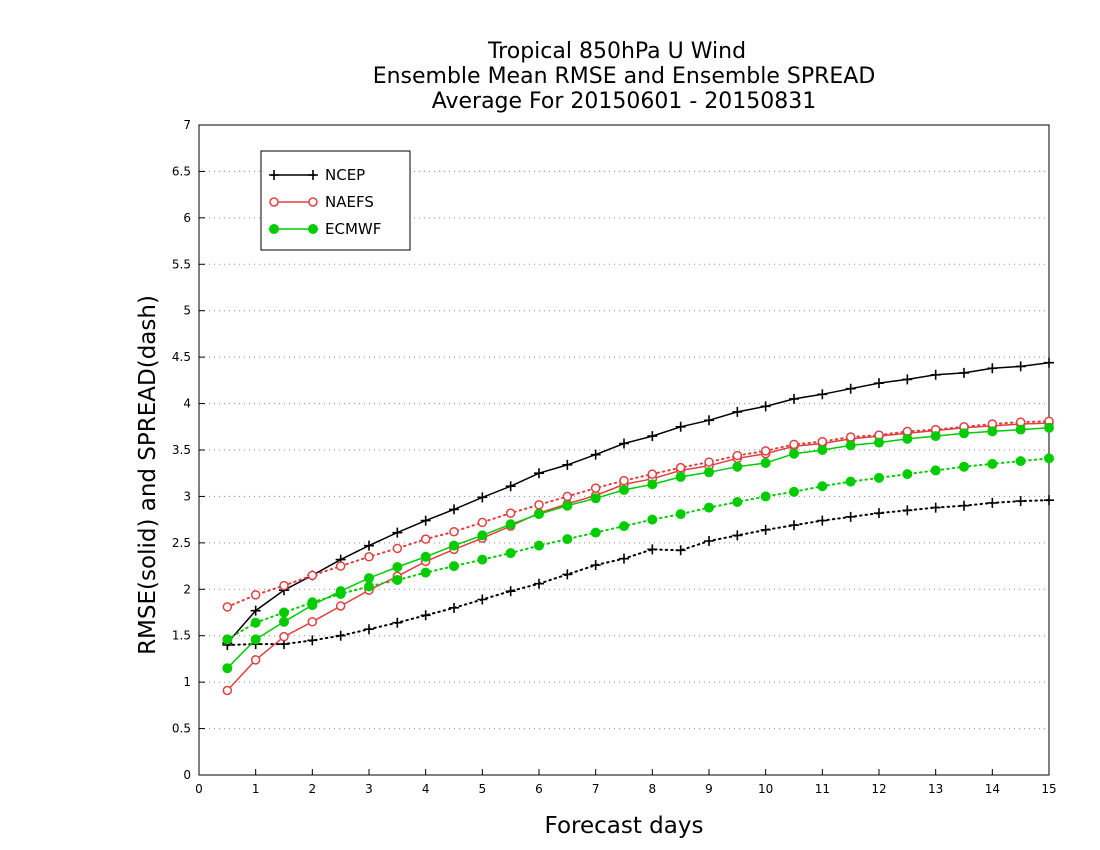 The width and height of the screenshot is (1100, 850). I want to click on x-tick-label: 2, so click(313, 789).